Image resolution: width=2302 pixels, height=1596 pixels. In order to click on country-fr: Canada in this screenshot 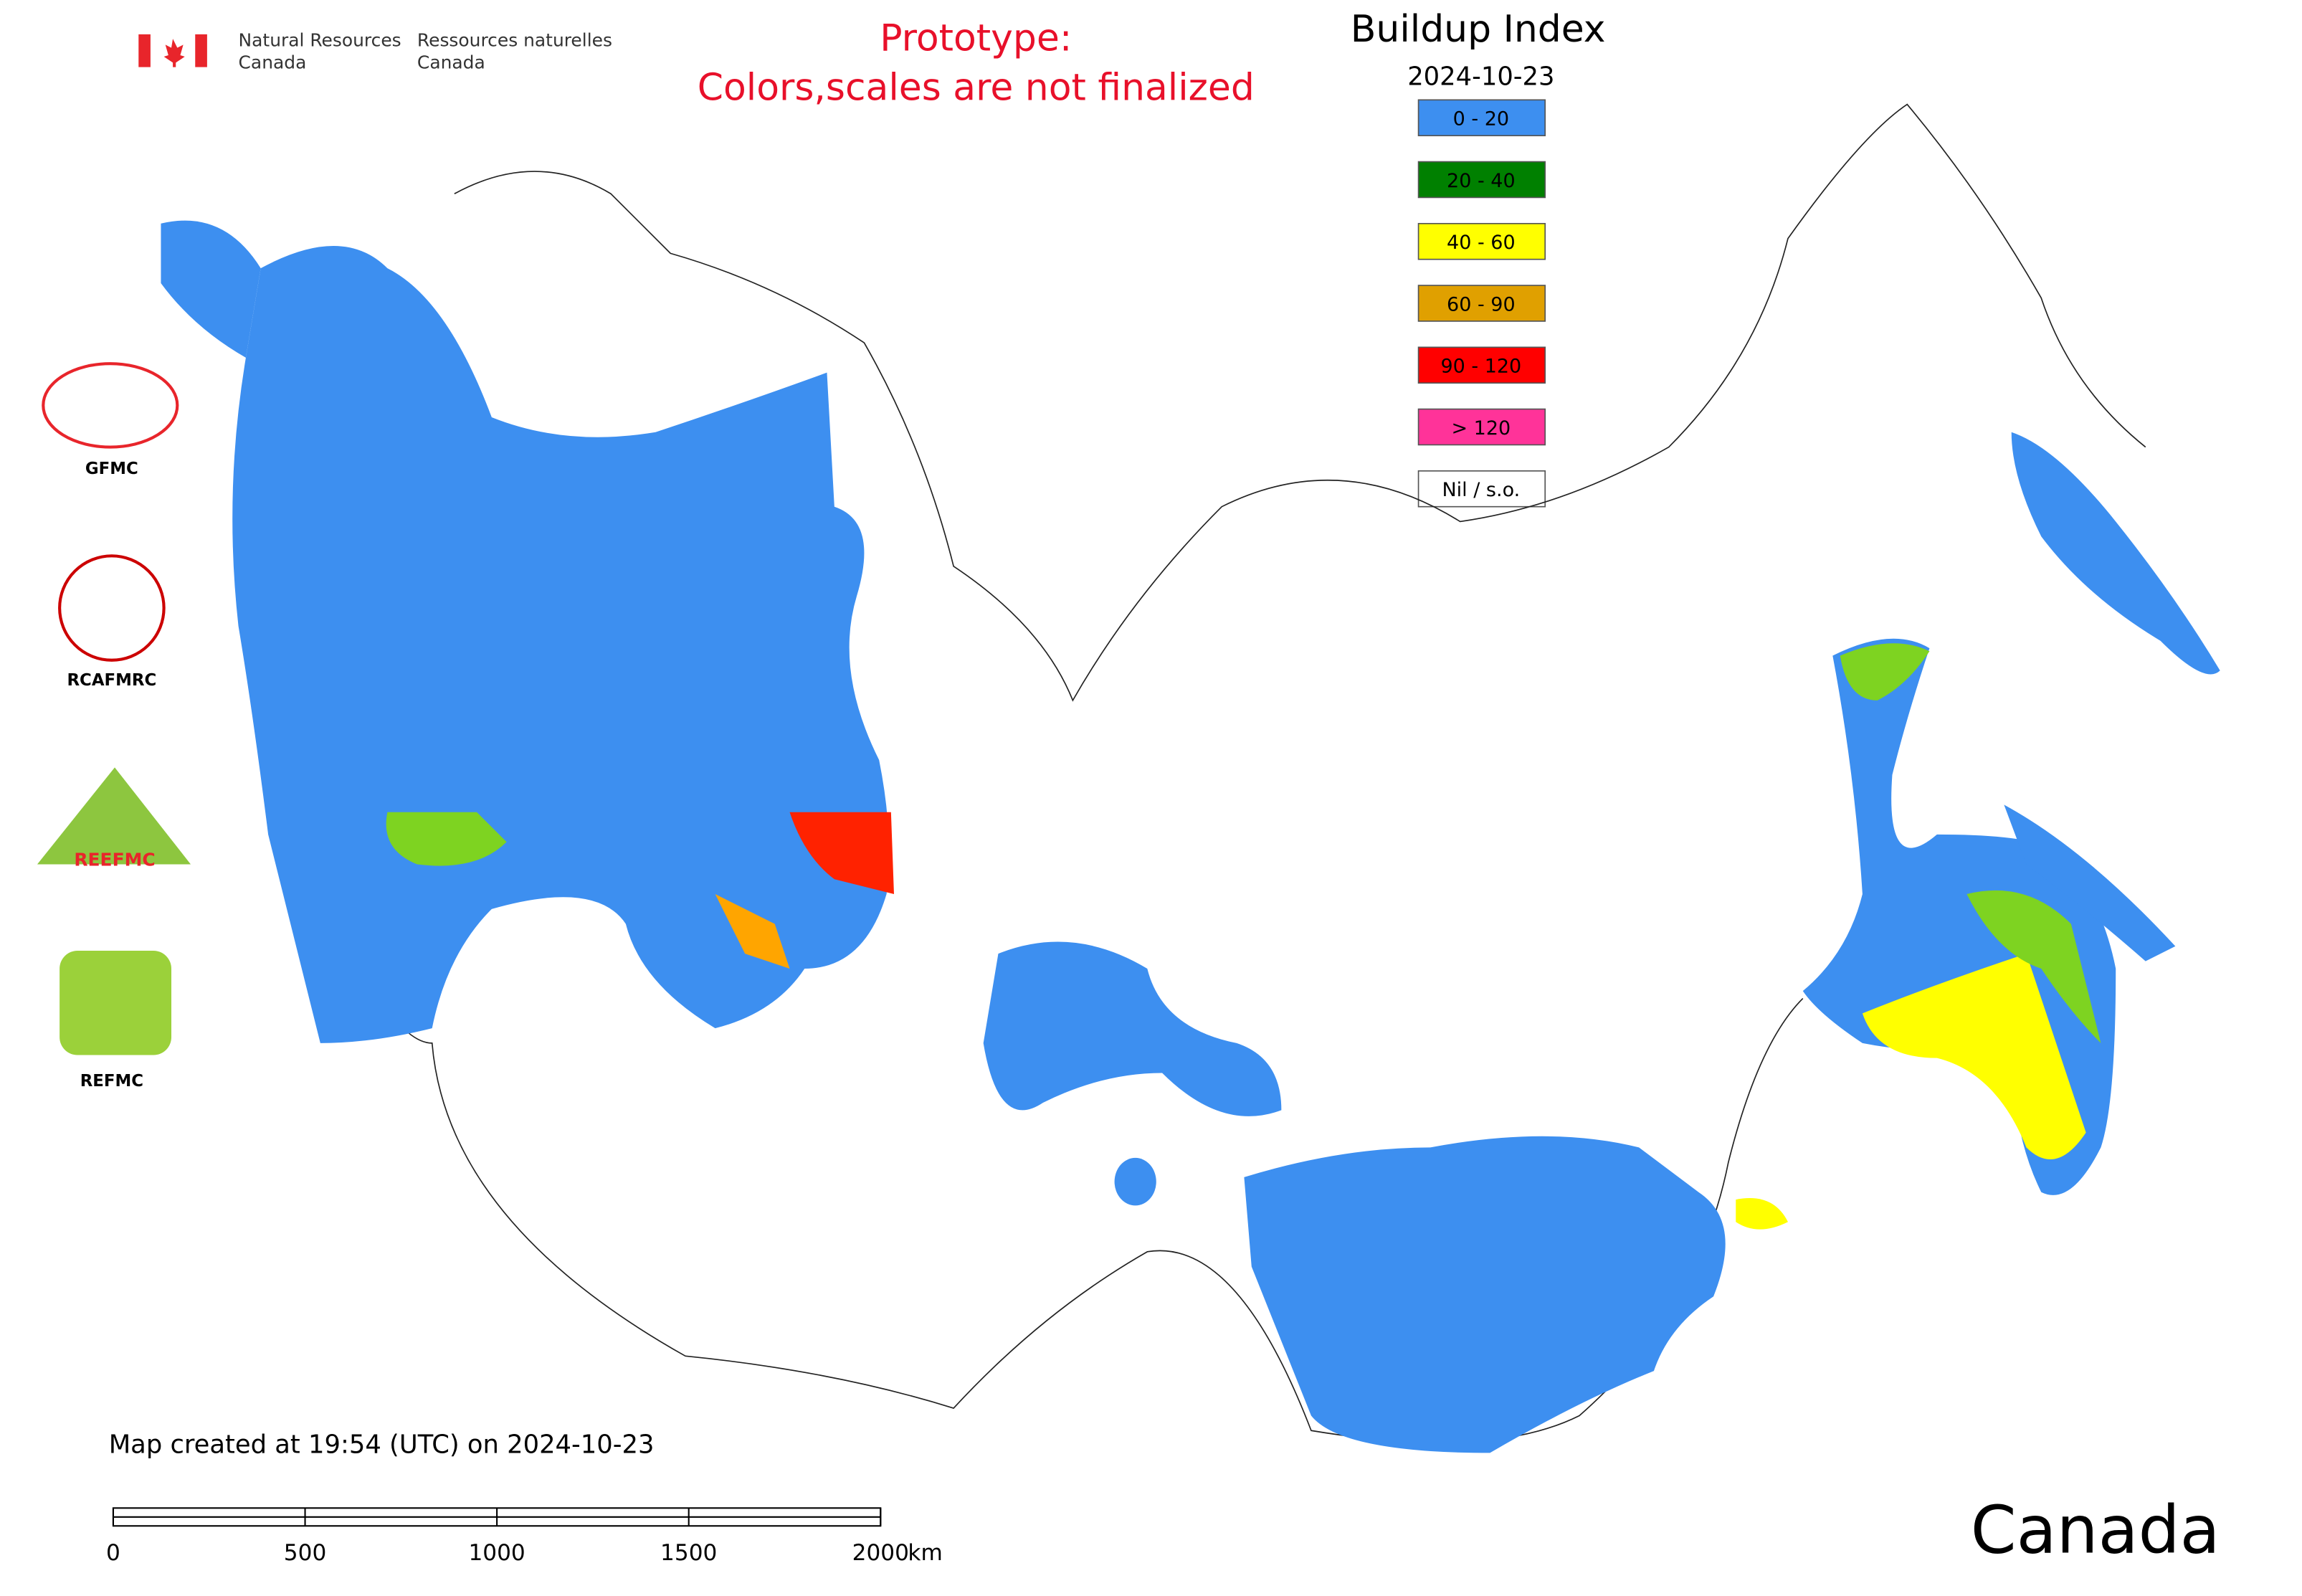, I will do `click(451, 62)`.